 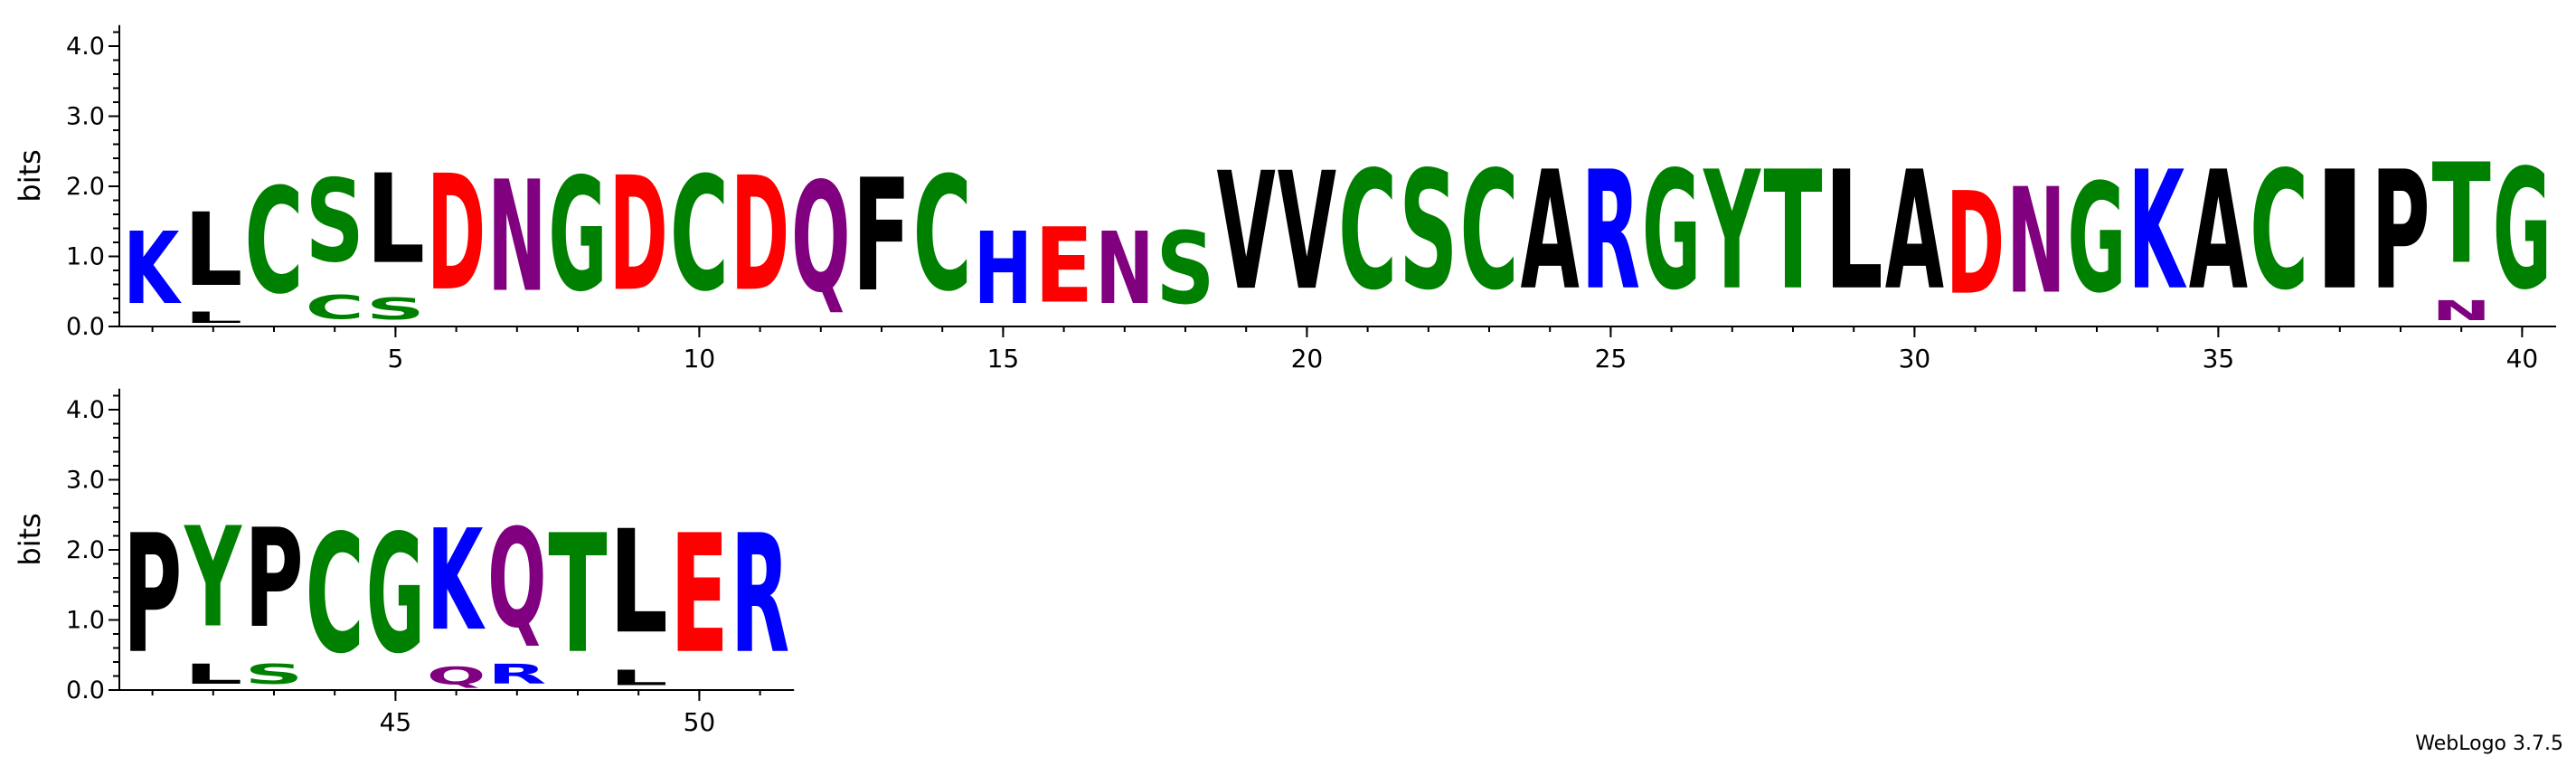 What do you see at coordinates (2340, 231) in the screenshot?
I see `logo-letter-i: I` at bounding box center [2340, 231].